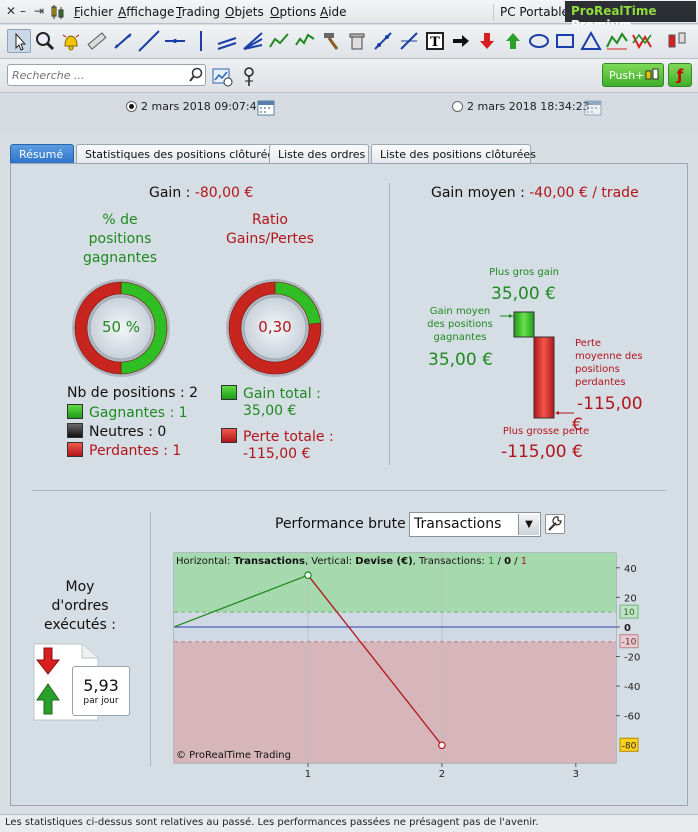  Describe the element at coordinates (537, 365) in the screenshot. I see `average-gain-loss-bars` at that location.